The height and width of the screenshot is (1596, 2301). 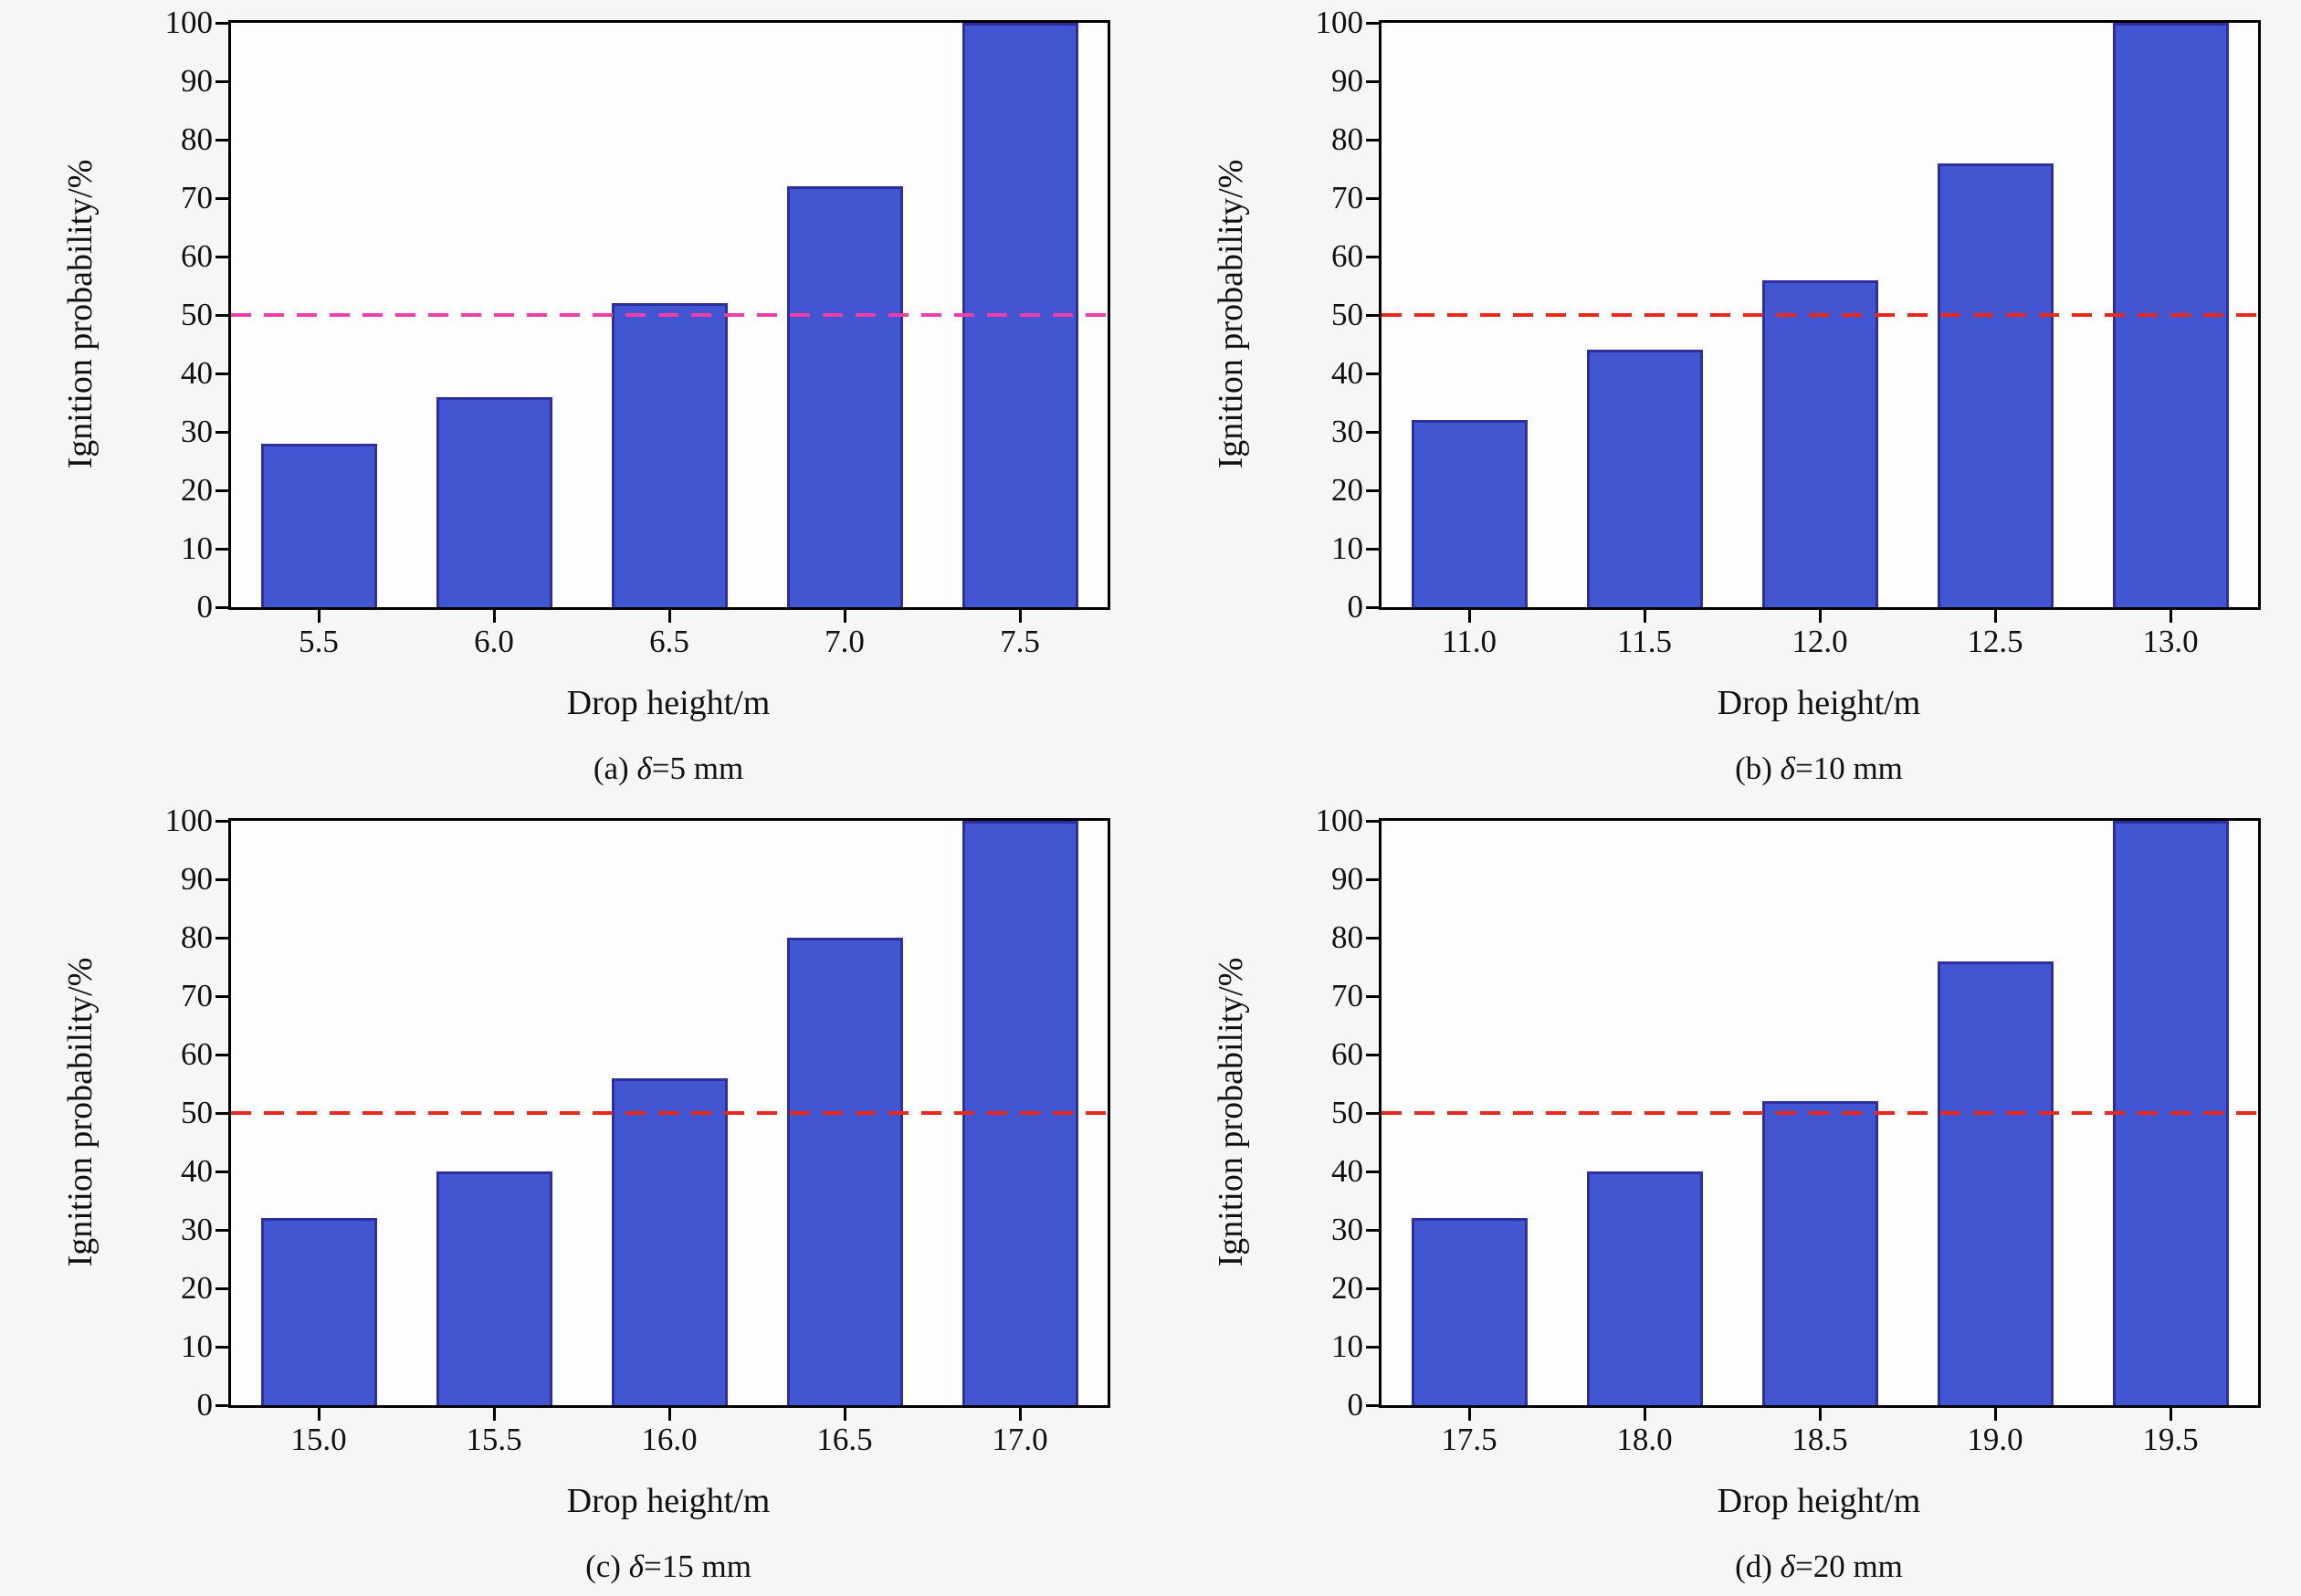 I want to click on threshold-line, so click(x=1820, y=1113).